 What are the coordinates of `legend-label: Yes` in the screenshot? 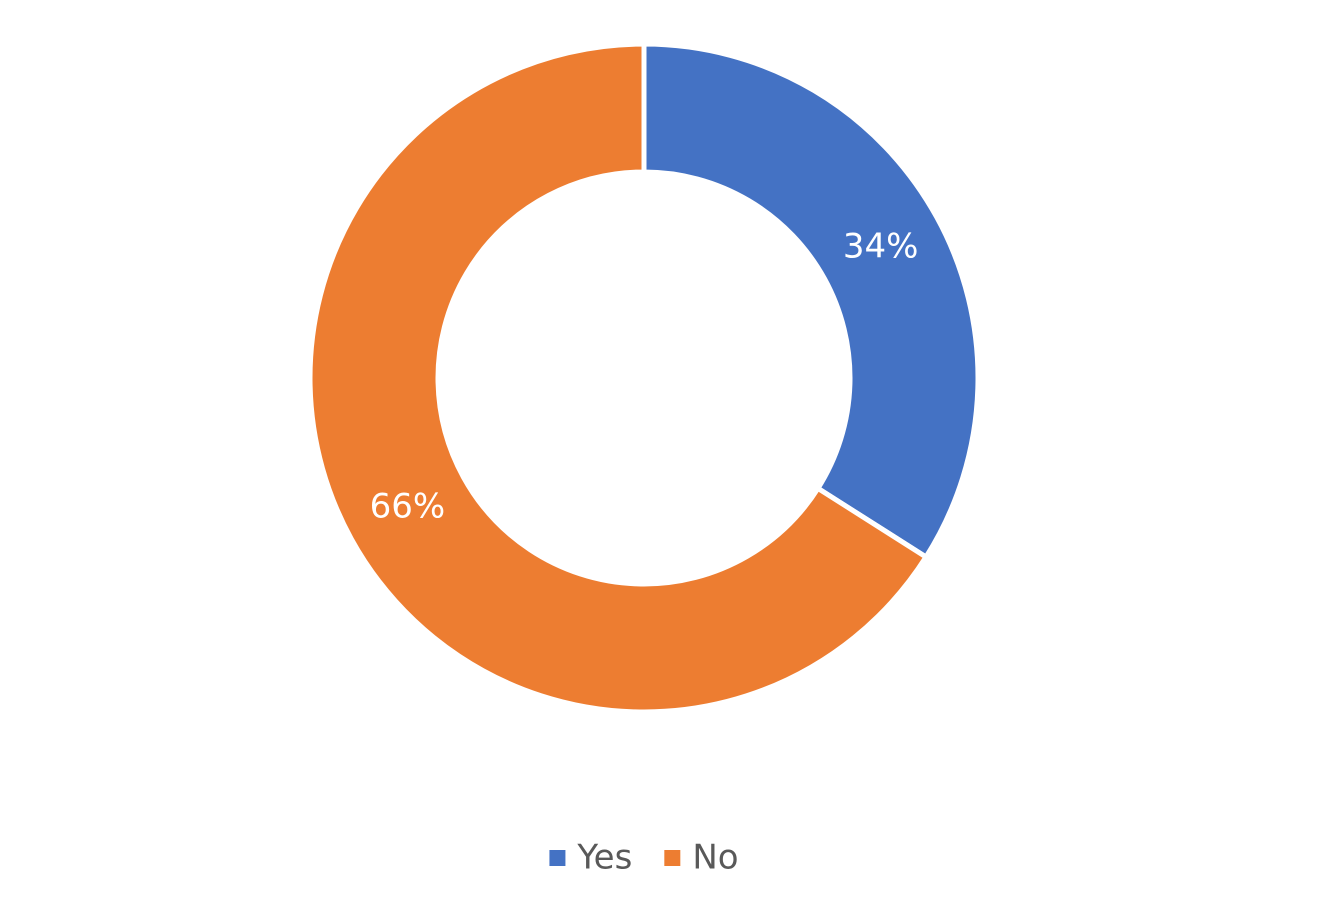 It's located at (604, 858).